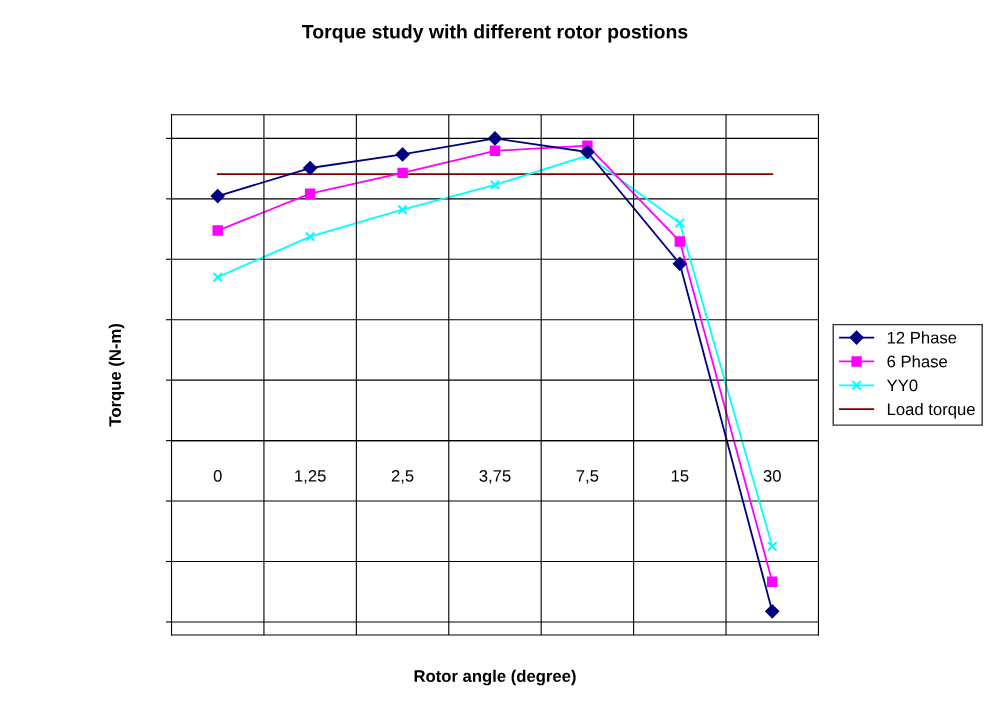 Image resolution: width=1003 pixels, height=704 pixels. I want to click on legend-label: YY0, so click(902, 385).